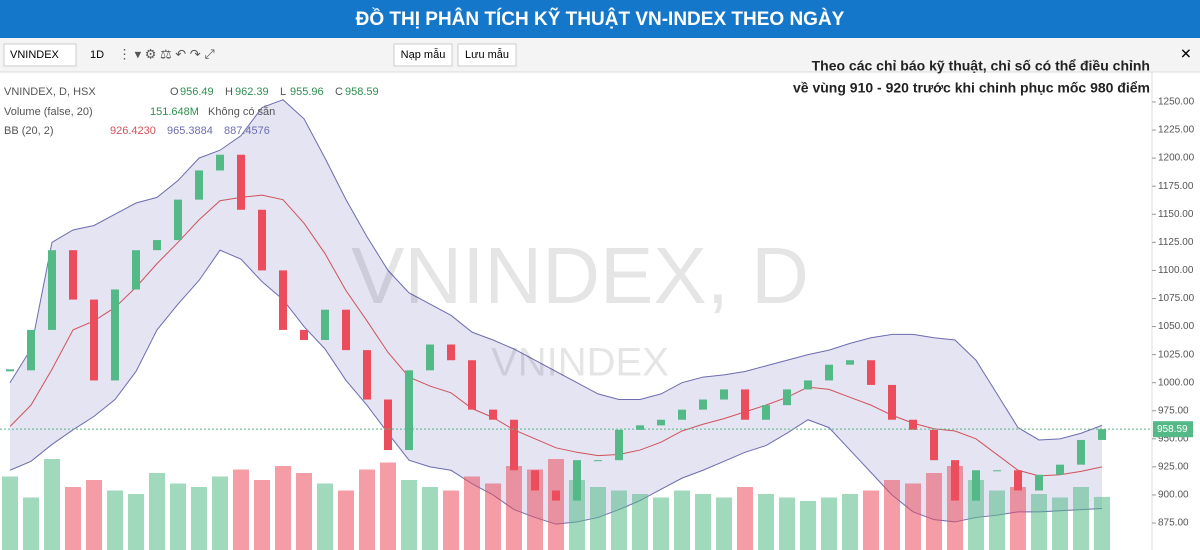 The height and width of the screenshot is (550, 1200). I want to click on save-button, so click(487, 55).